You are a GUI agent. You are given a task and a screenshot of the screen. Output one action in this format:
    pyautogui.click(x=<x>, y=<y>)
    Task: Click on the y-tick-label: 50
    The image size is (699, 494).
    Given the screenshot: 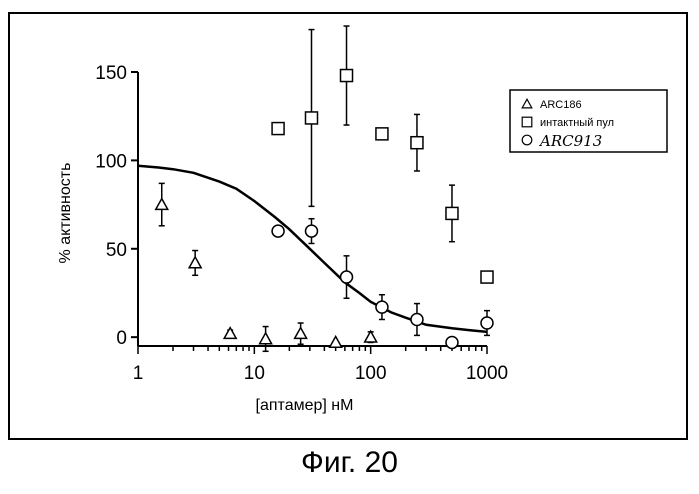 What is the action you would take?
    pyautogui.click(x=116, y=250)
    